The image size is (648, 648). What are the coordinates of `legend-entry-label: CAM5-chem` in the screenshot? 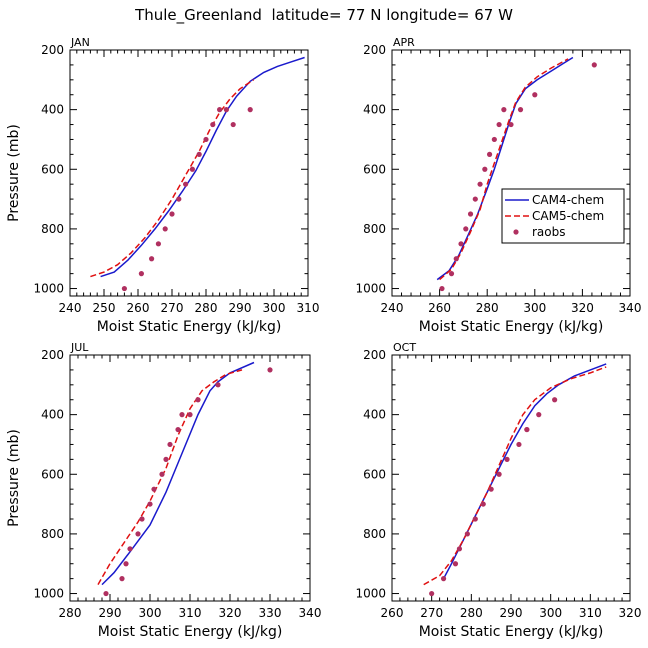 It's located at (568, 216).